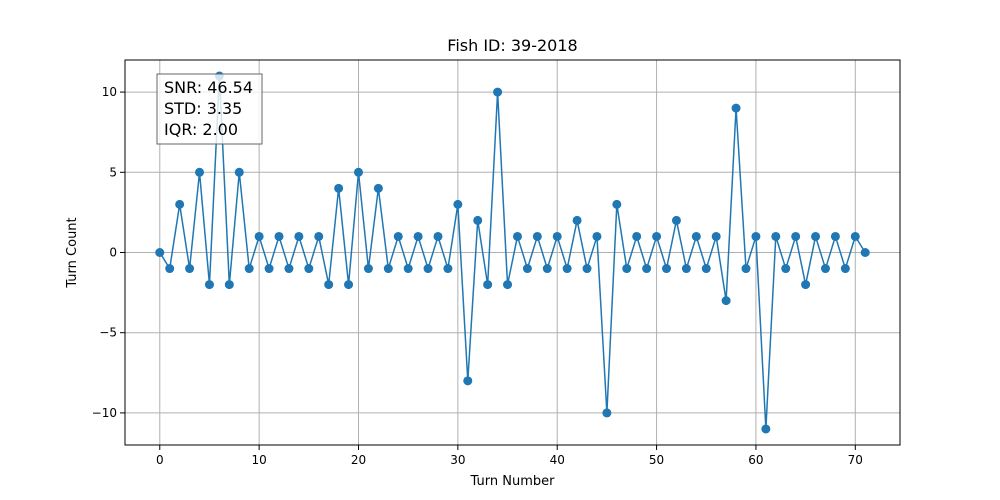  Describe the element at coordinates (109, 92) in the screenshot. I see `y-tick-label: 10` at that location.